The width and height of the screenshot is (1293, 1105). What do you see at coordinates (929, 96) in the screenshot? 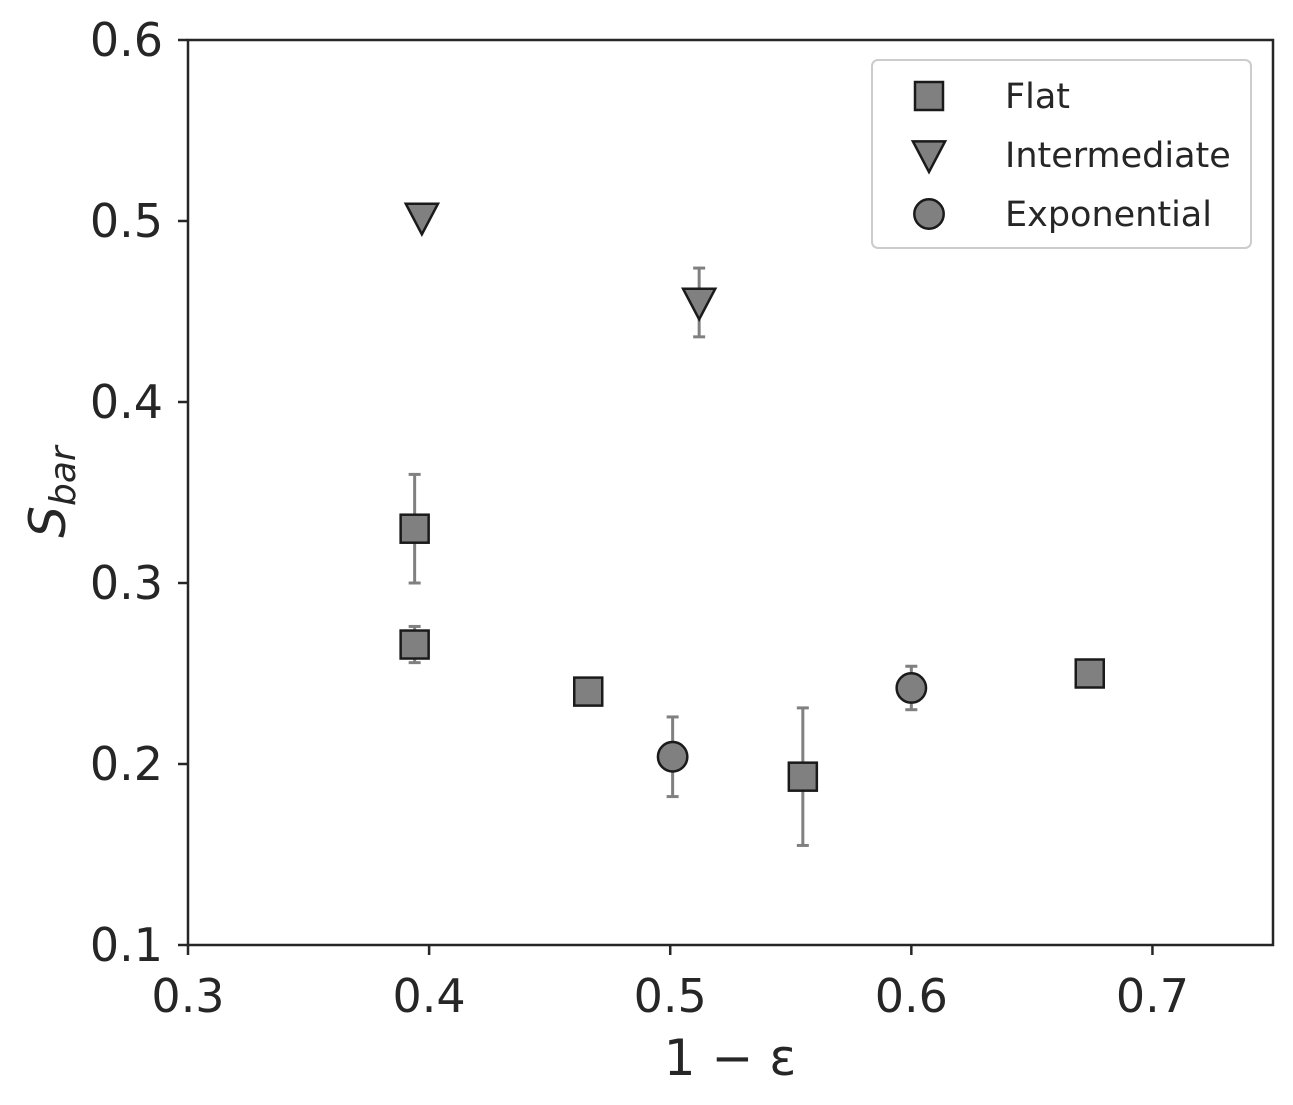
I see `legend-marker-flat` at bounding box center [929, 96].